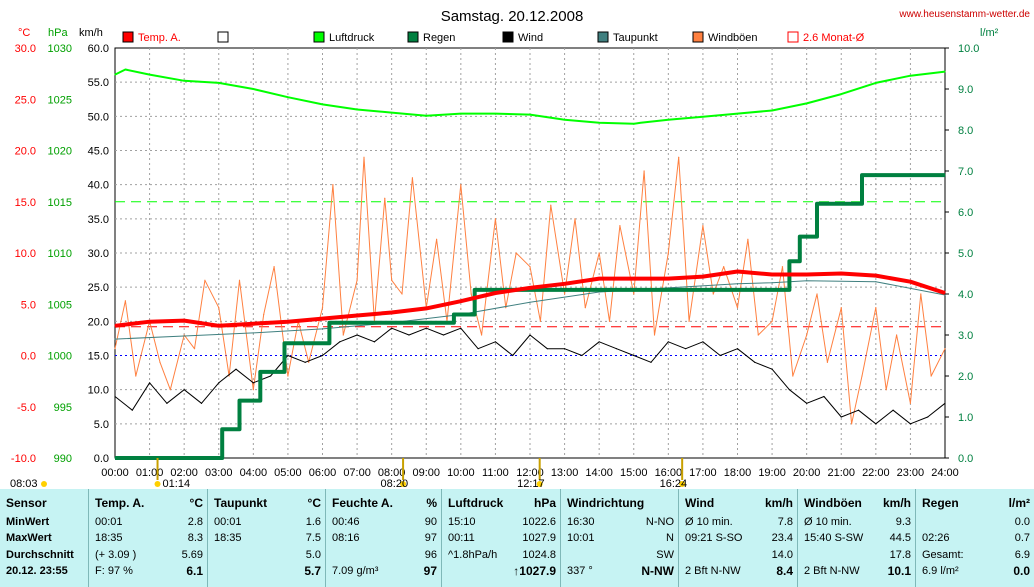 The width and height of the screenshot is (1034, 587). Describe the element at coordinates (530, 38) in the screenshot. I see `legend-label: Wind` at that location.